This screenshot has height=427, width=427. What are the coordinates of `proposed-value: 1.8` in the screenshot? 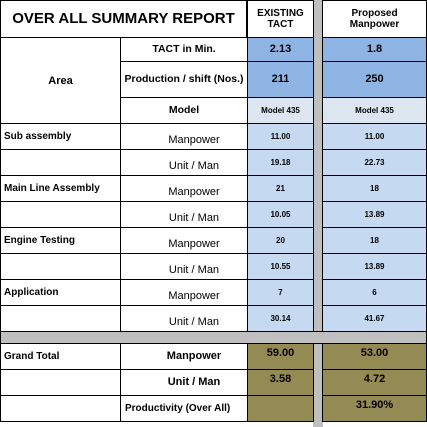 It's located at (374, 49).